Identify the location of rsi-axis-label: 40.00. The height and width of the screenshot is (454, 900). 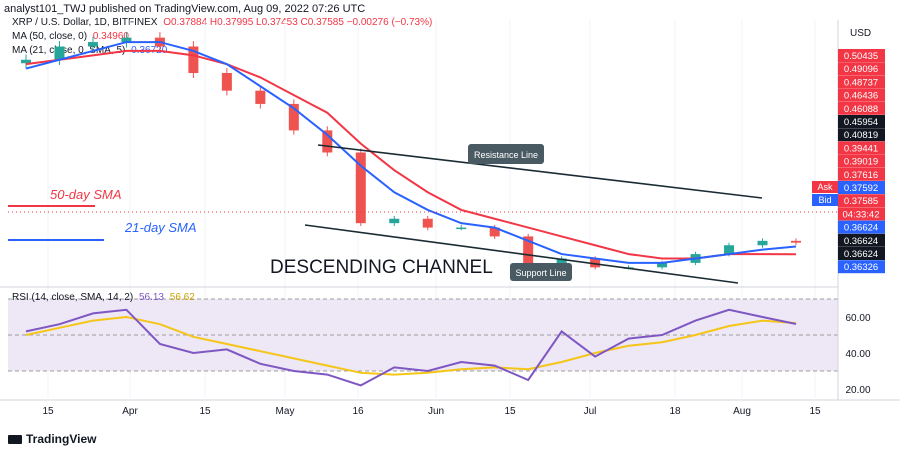
(857, 354).